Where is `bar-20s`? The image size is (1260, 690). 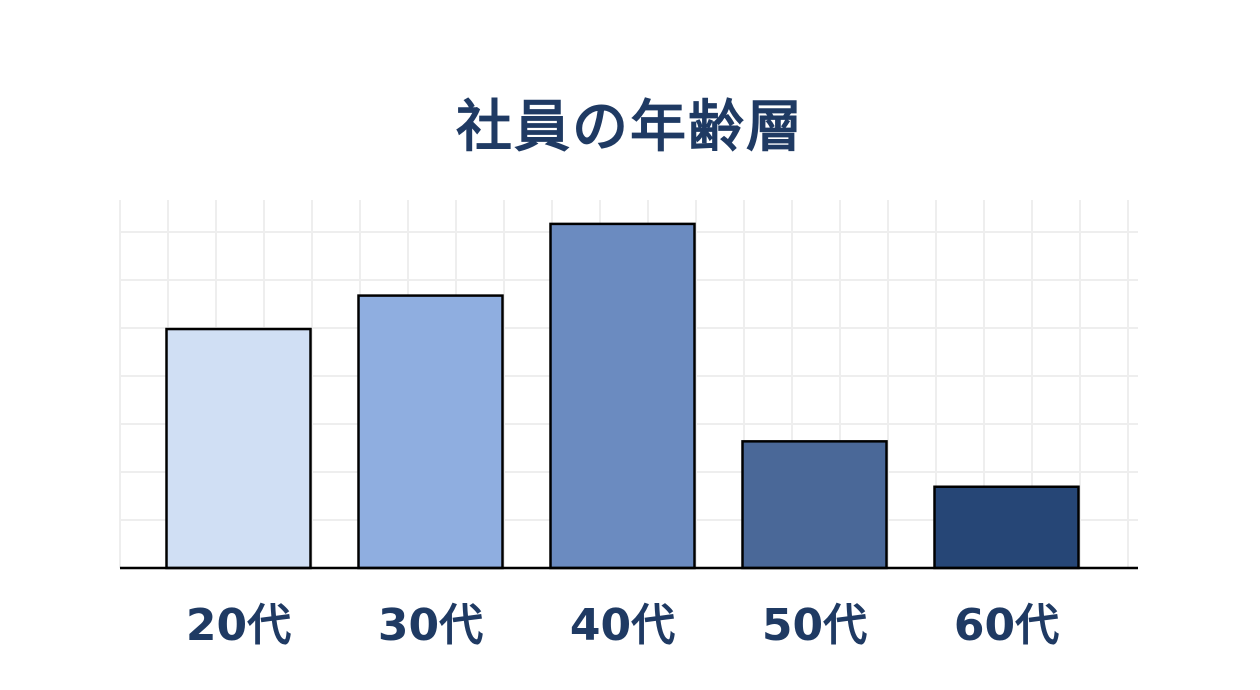
bar-20s is located at coordinates (238, 448).